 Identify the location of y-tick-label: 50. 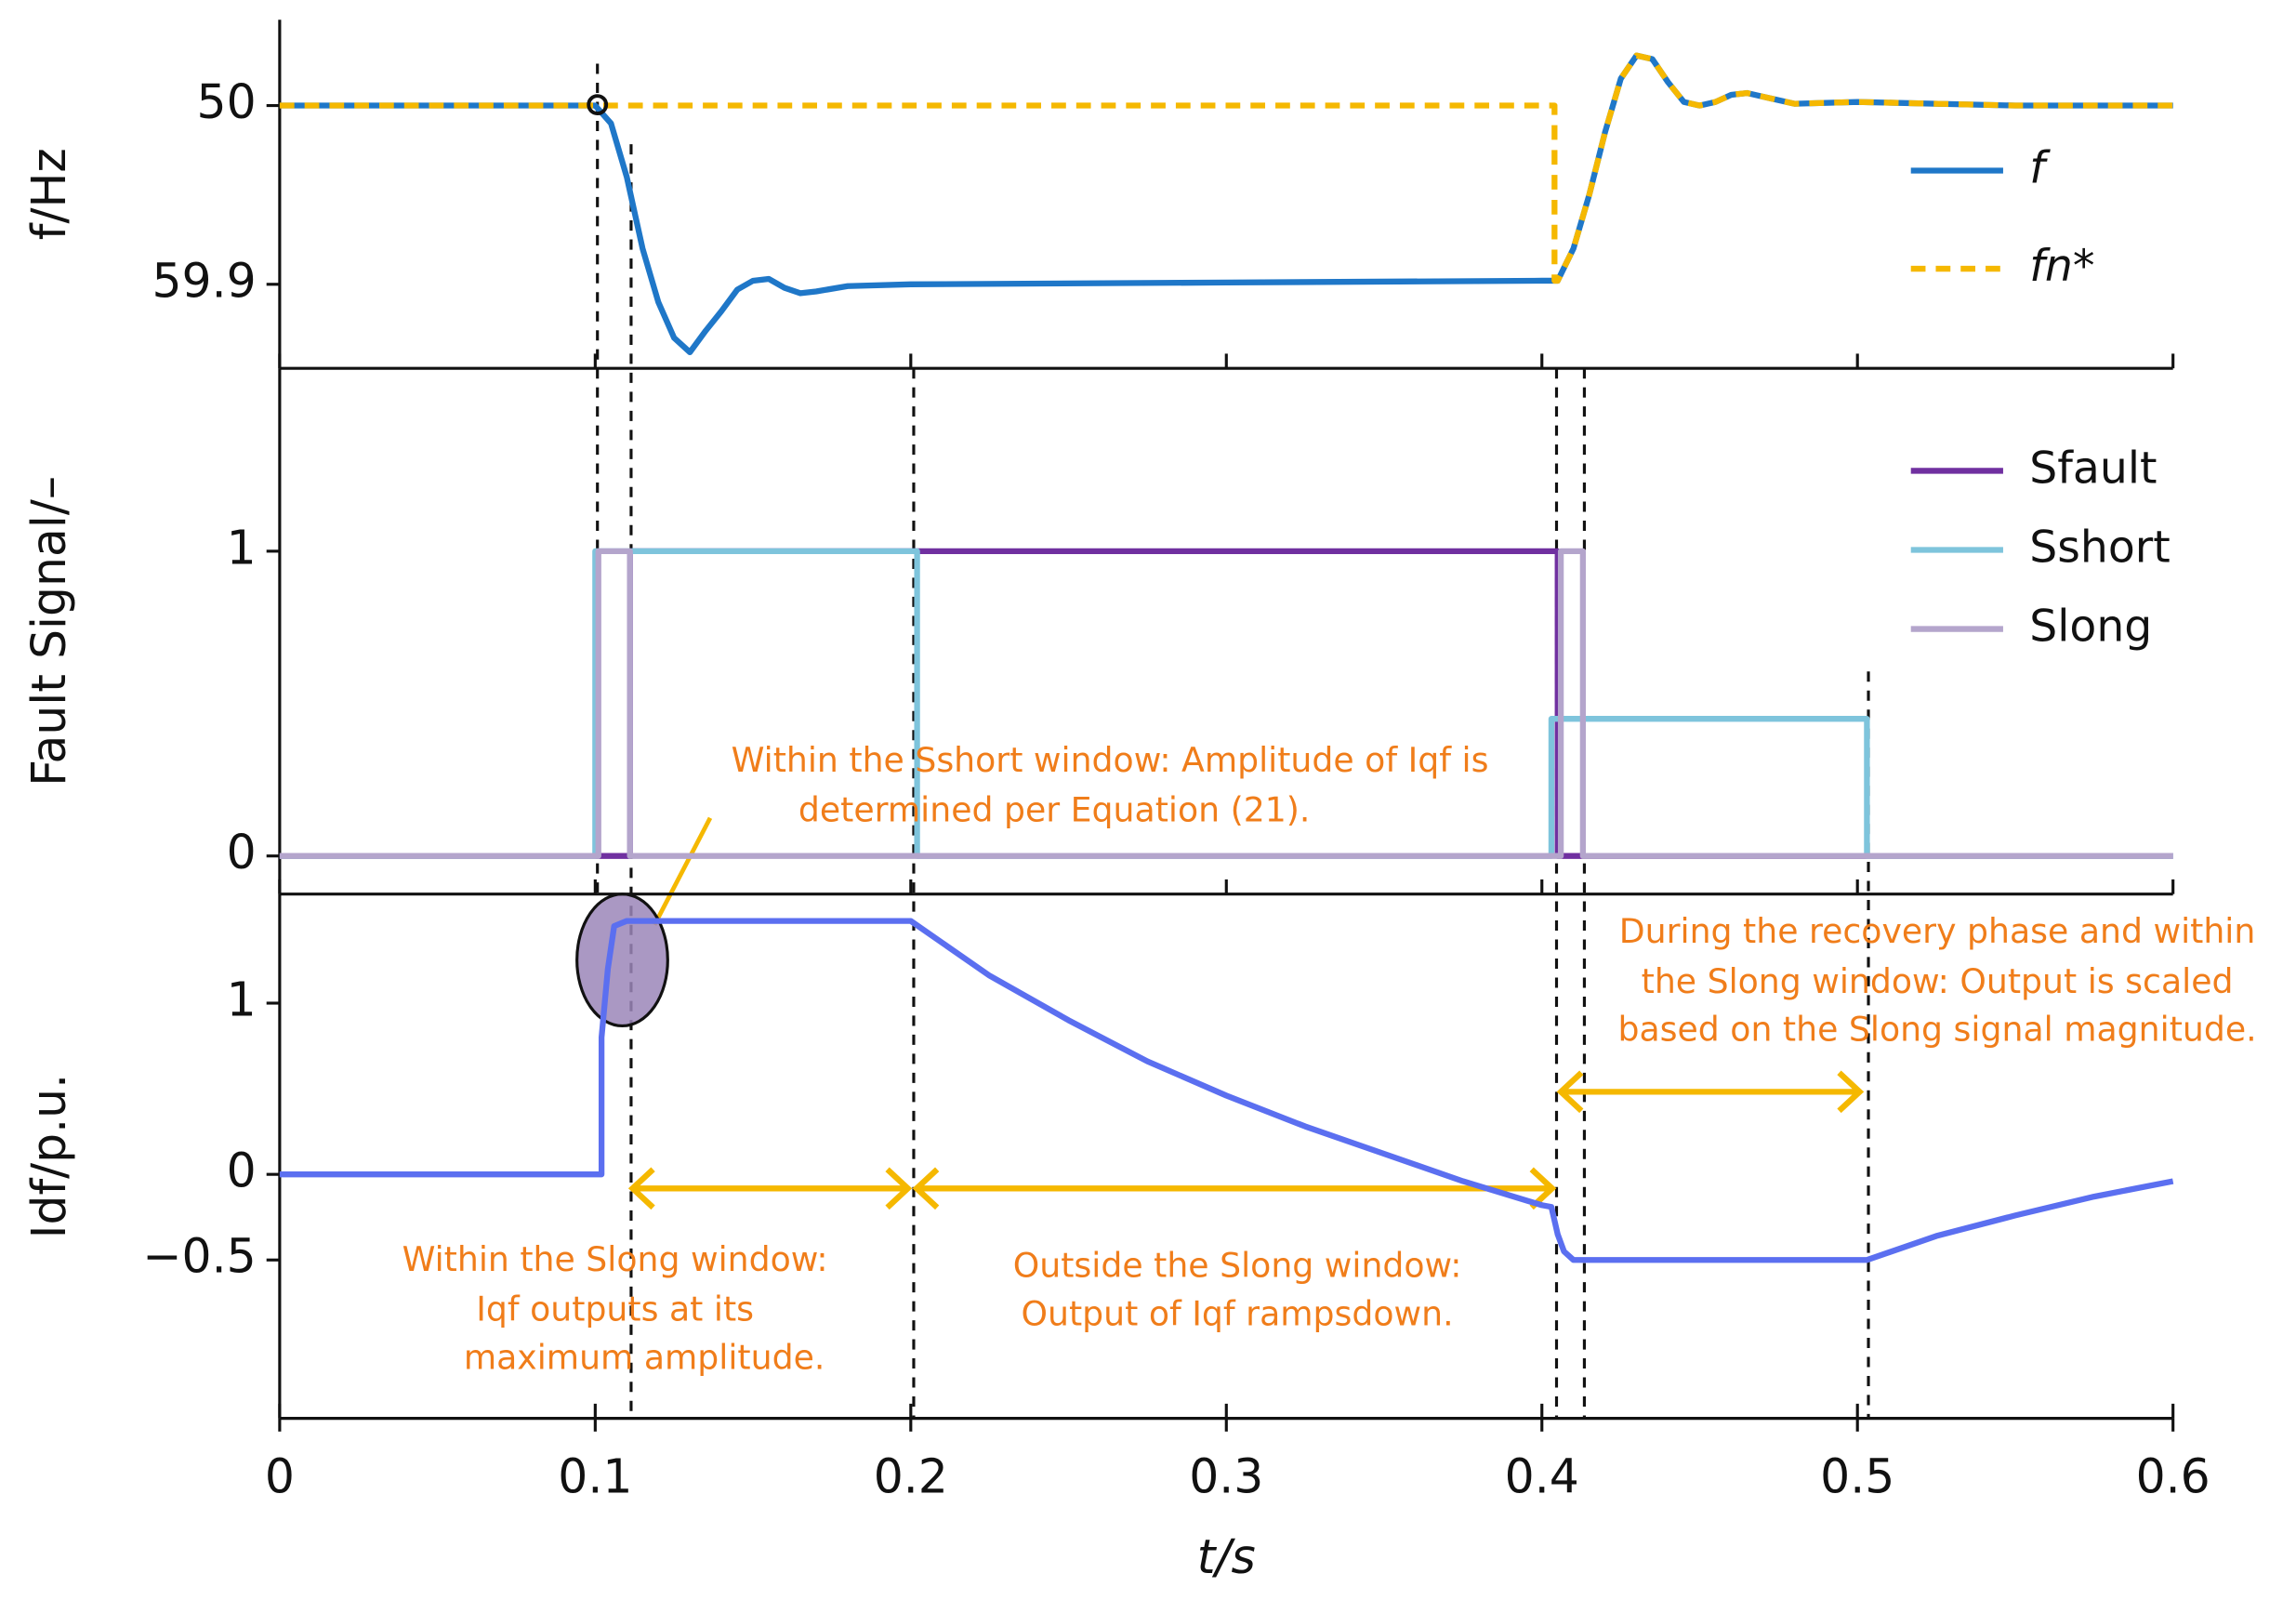
(227, 101).